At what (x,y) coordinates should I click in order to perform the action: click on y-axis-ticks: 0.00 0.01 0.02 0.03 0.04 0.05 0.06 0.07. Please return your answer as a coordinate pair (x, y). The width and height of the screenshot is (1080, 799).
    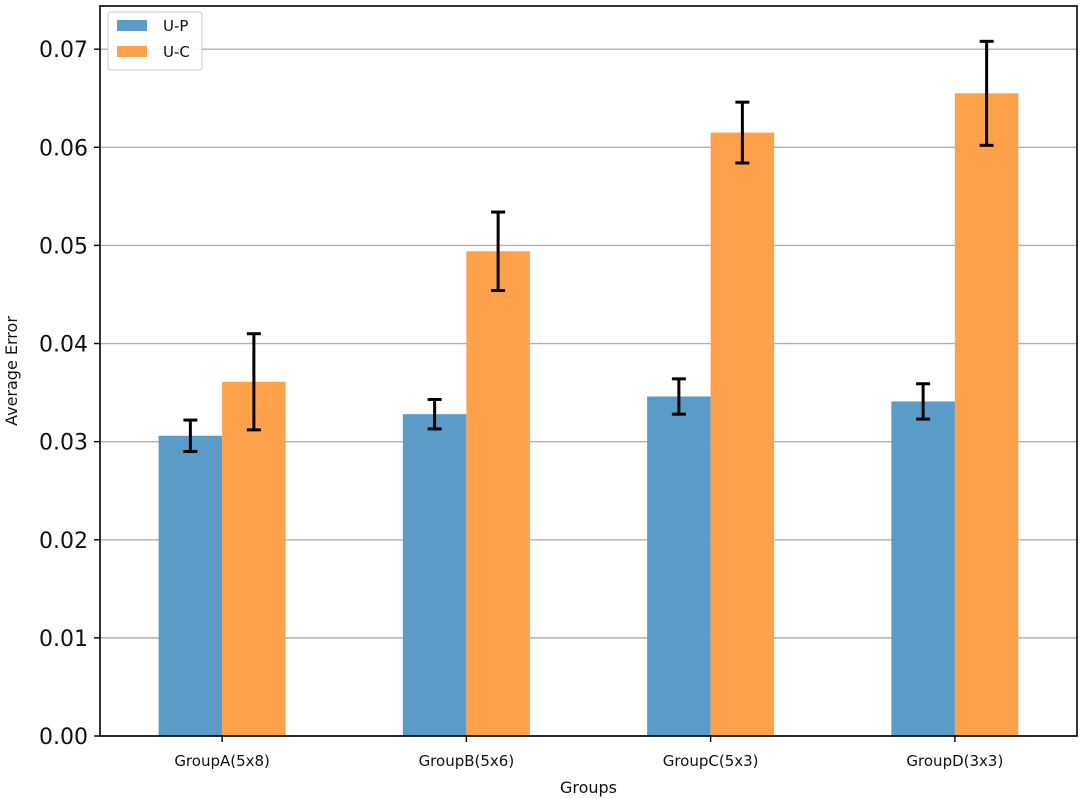
    Looking at the image, I should click on (69, 394).